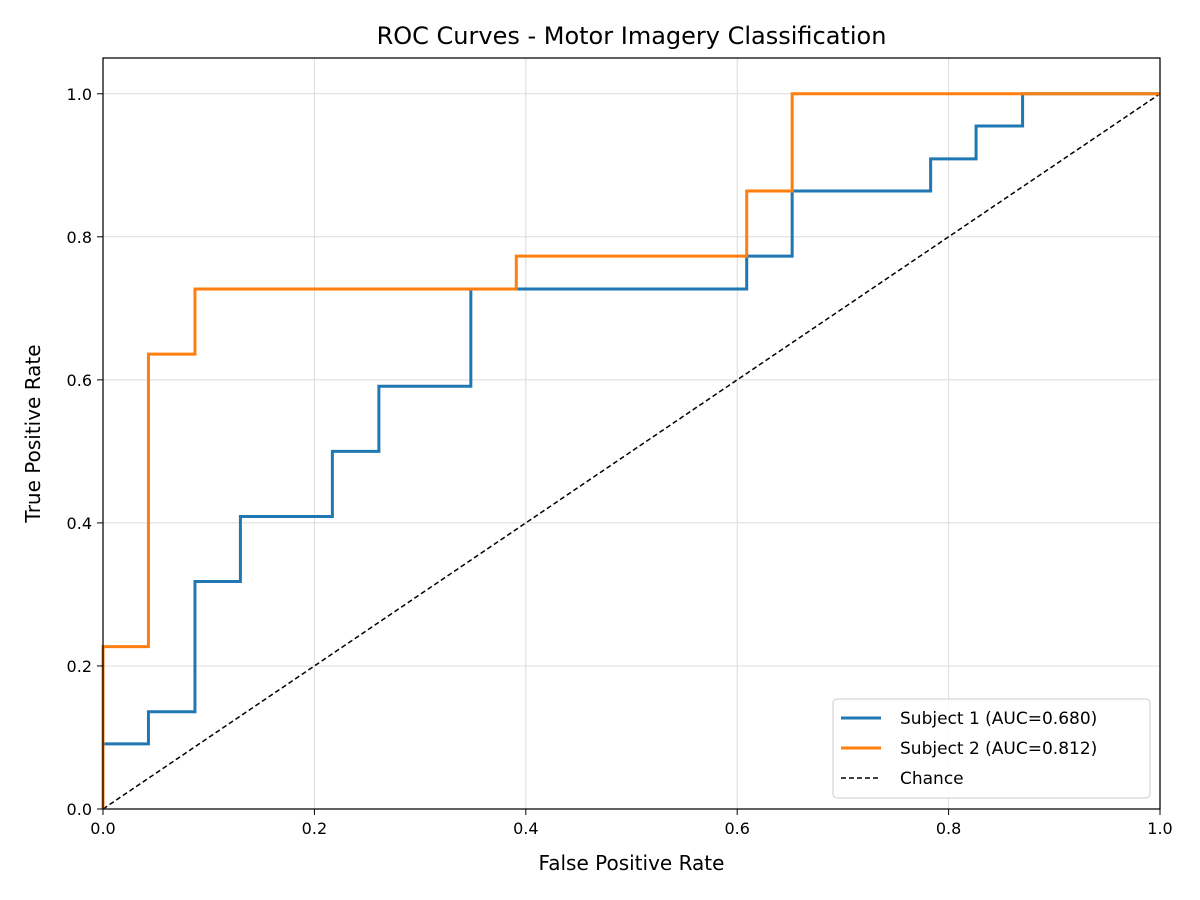  What do you see at coordinates (33, 433) in the screenshot?
I see `y-axis-title: True Positive Rate` at bounding box center [33, 433].